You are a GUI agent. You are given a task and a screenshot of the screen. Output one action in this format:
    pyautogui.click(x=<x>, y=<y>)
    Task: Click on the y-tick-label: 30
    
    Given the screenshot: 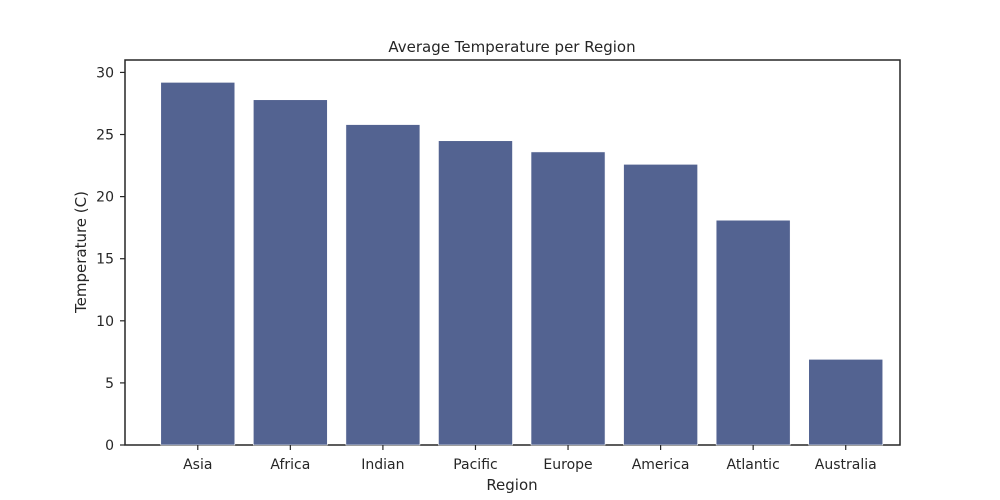 What is the action you would take?
    pyautogui.click(x=105, y=73)
    